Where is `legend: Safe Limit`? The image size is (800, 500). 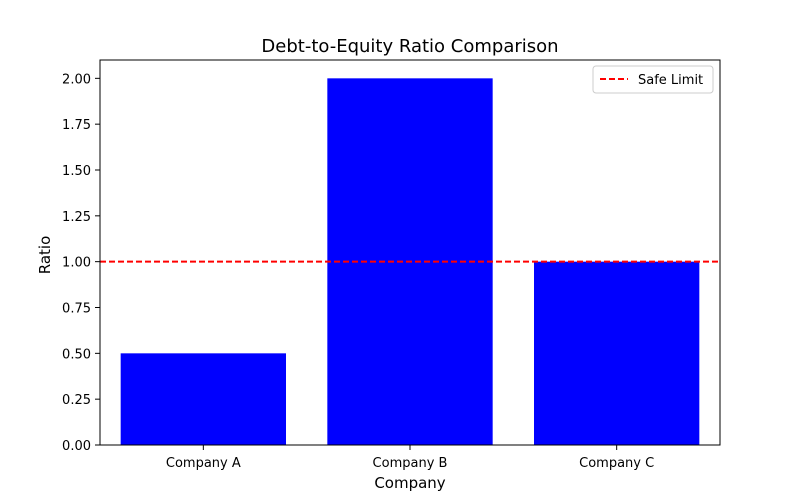
legend: Safe Limit is located at coordinates (653, 79).